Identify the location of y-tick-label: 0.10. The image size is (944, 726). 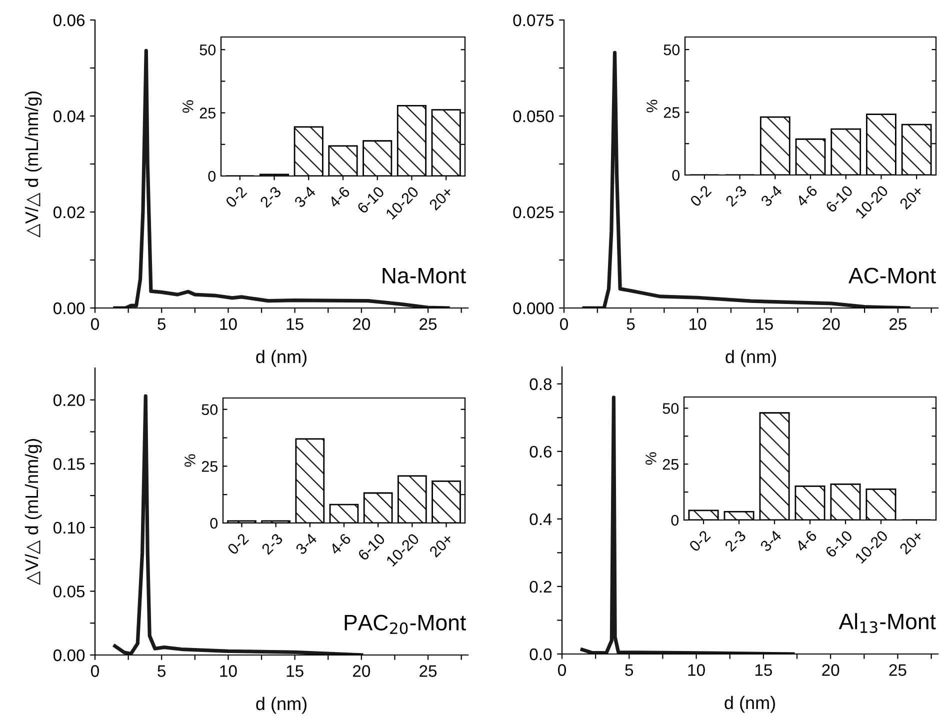
(69, 528).